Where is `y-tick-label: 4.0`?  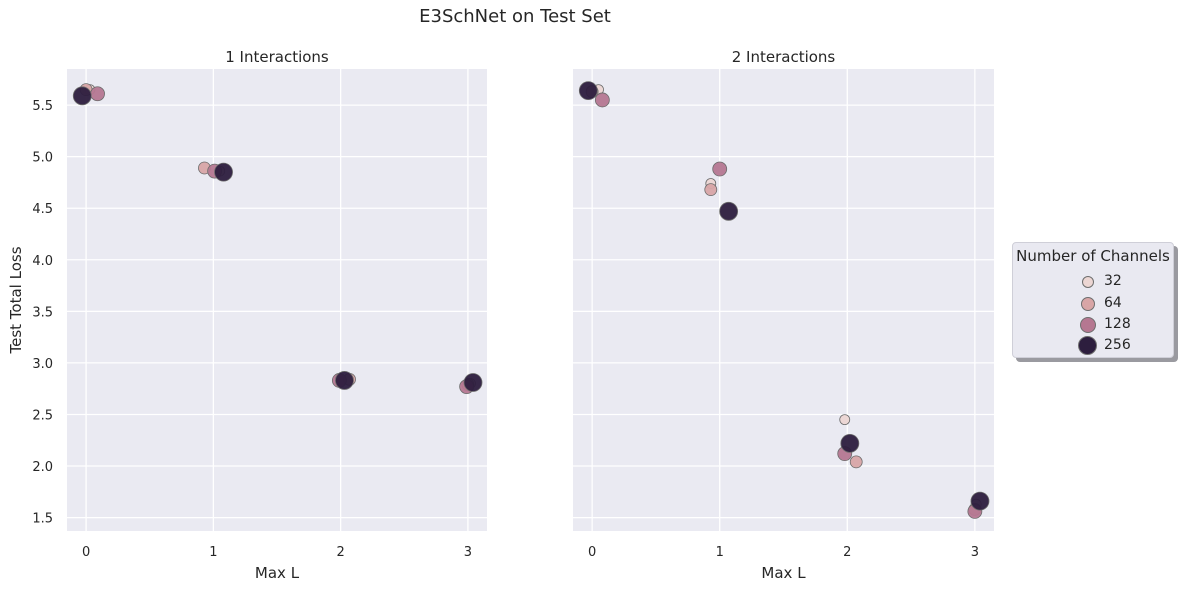
y-tick-label: 4.0 is located at coordinates (42, 261).